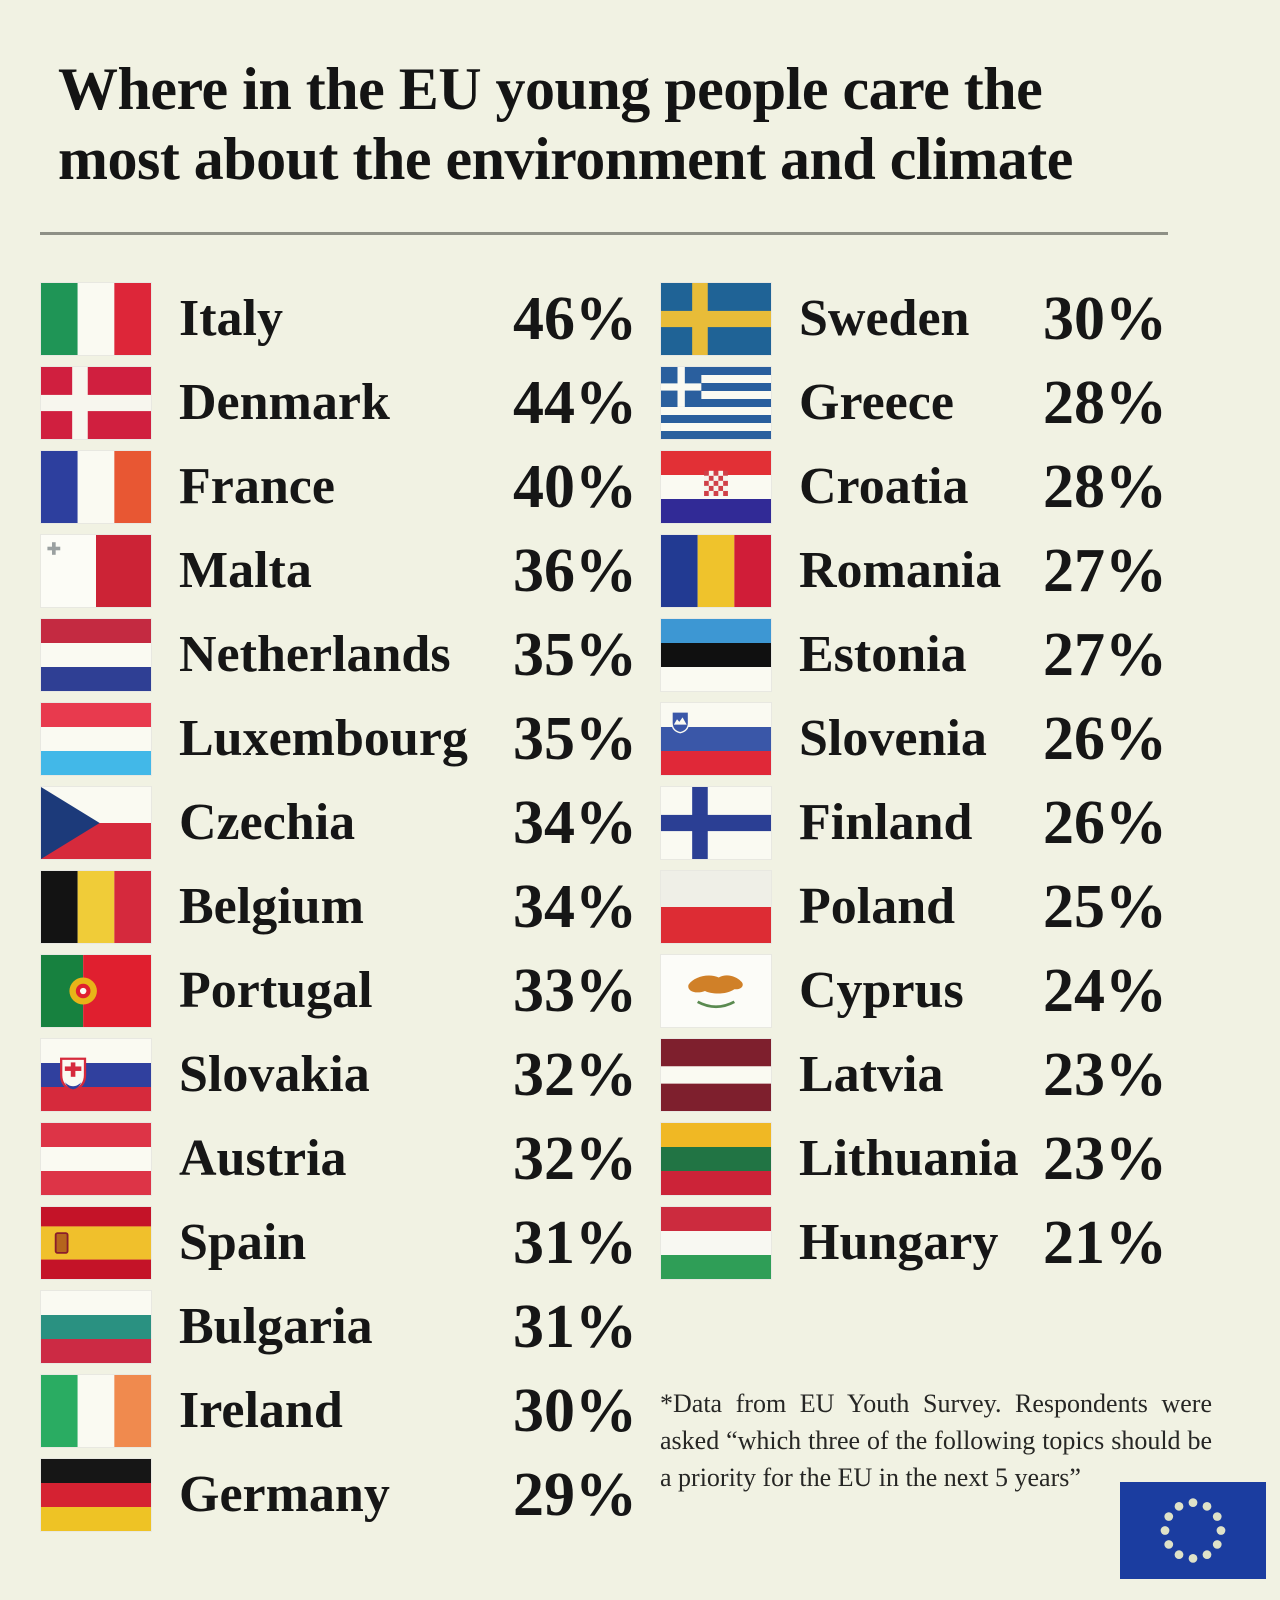 This screenshot has height=1600, width=1280. Describe the element at coordinates (575, 403) in the screenshot. I see `country-percentage: 44%` at that location.